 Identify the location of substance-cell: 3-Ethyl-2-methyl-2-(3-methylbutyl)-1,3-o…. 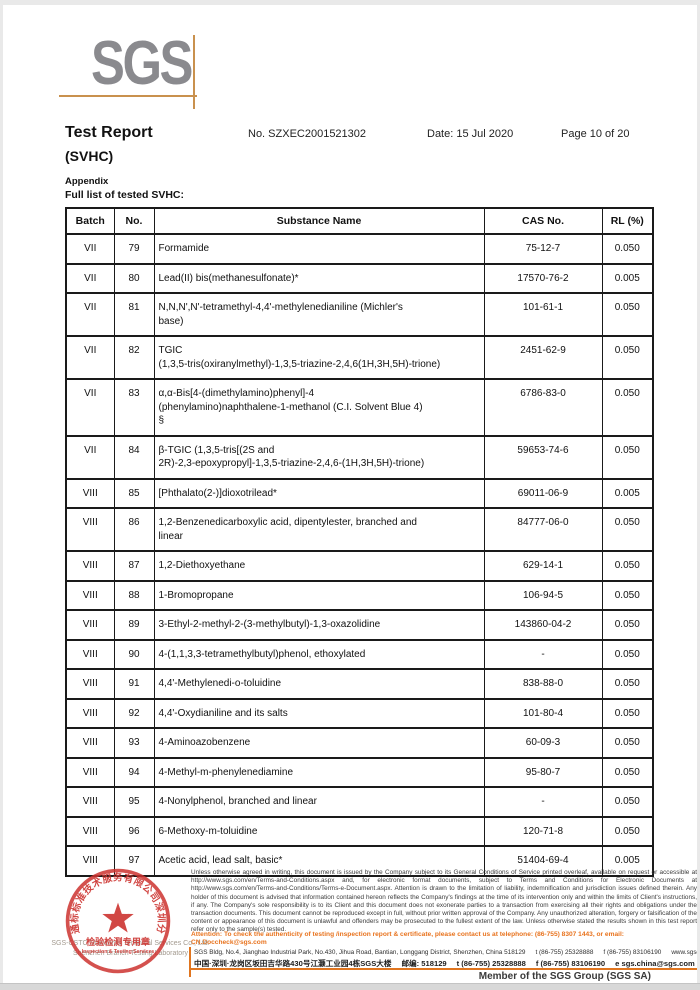
(319, 625).